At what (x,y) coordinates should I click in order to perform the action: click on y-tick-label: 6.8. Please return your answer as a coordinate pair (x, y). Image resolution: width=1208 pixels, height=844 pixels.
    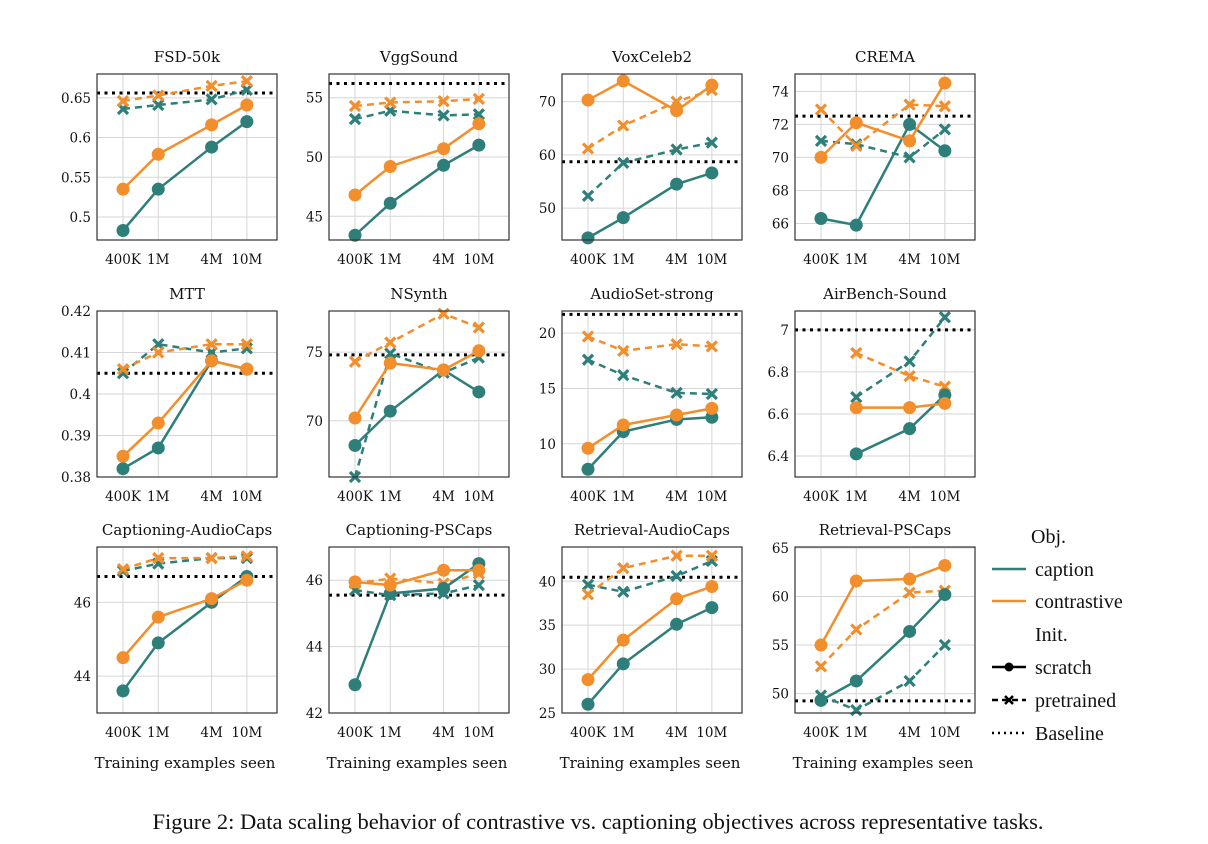
    Looking at the image, I should click on (778, 373).